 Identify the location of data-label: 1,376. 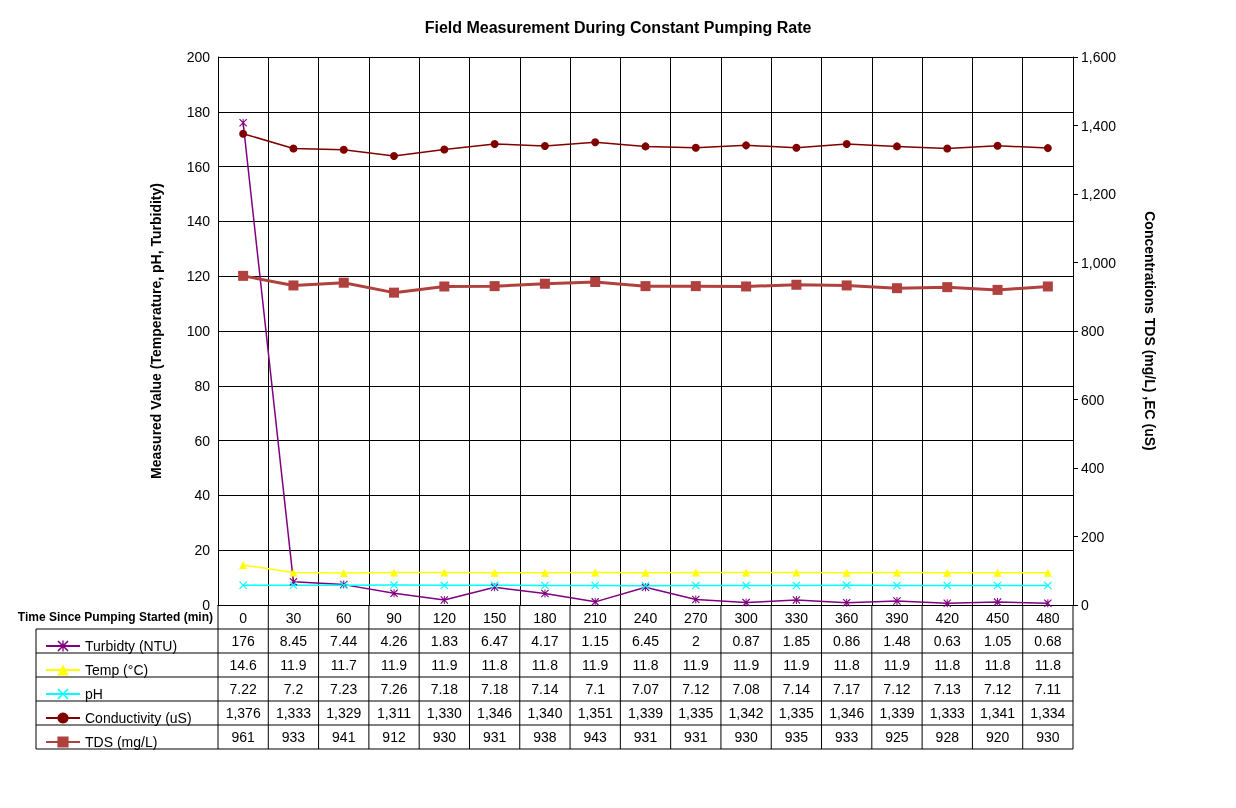
(243, 713).